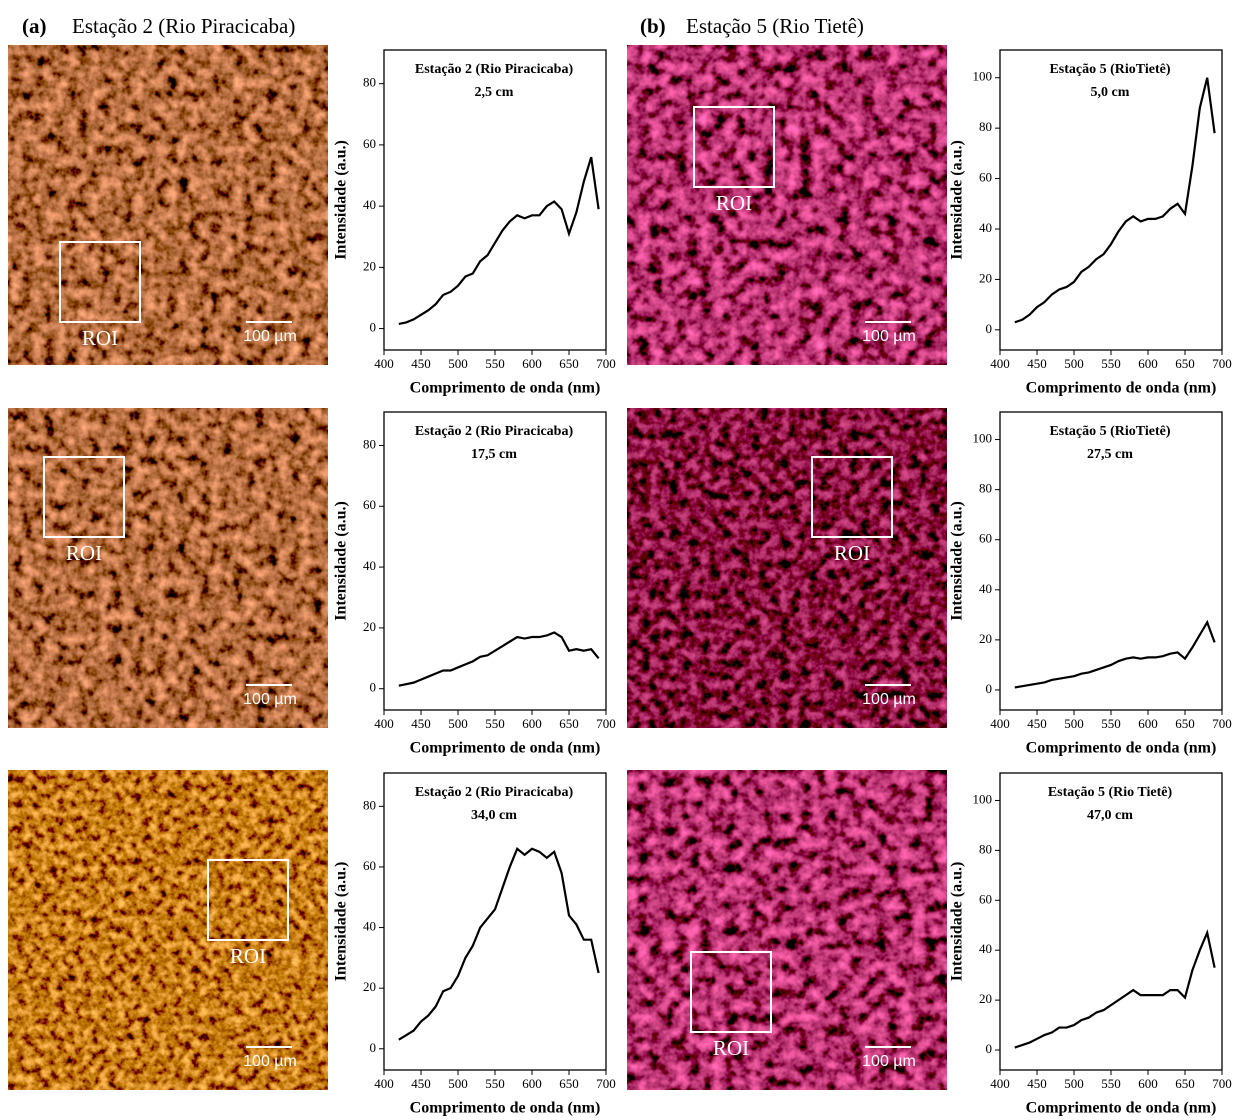  What do you see at coordinates (494, 454) in the screenshot?
I see `chart-subtitle: 17,5 cm` at bounding box center [494, 454].